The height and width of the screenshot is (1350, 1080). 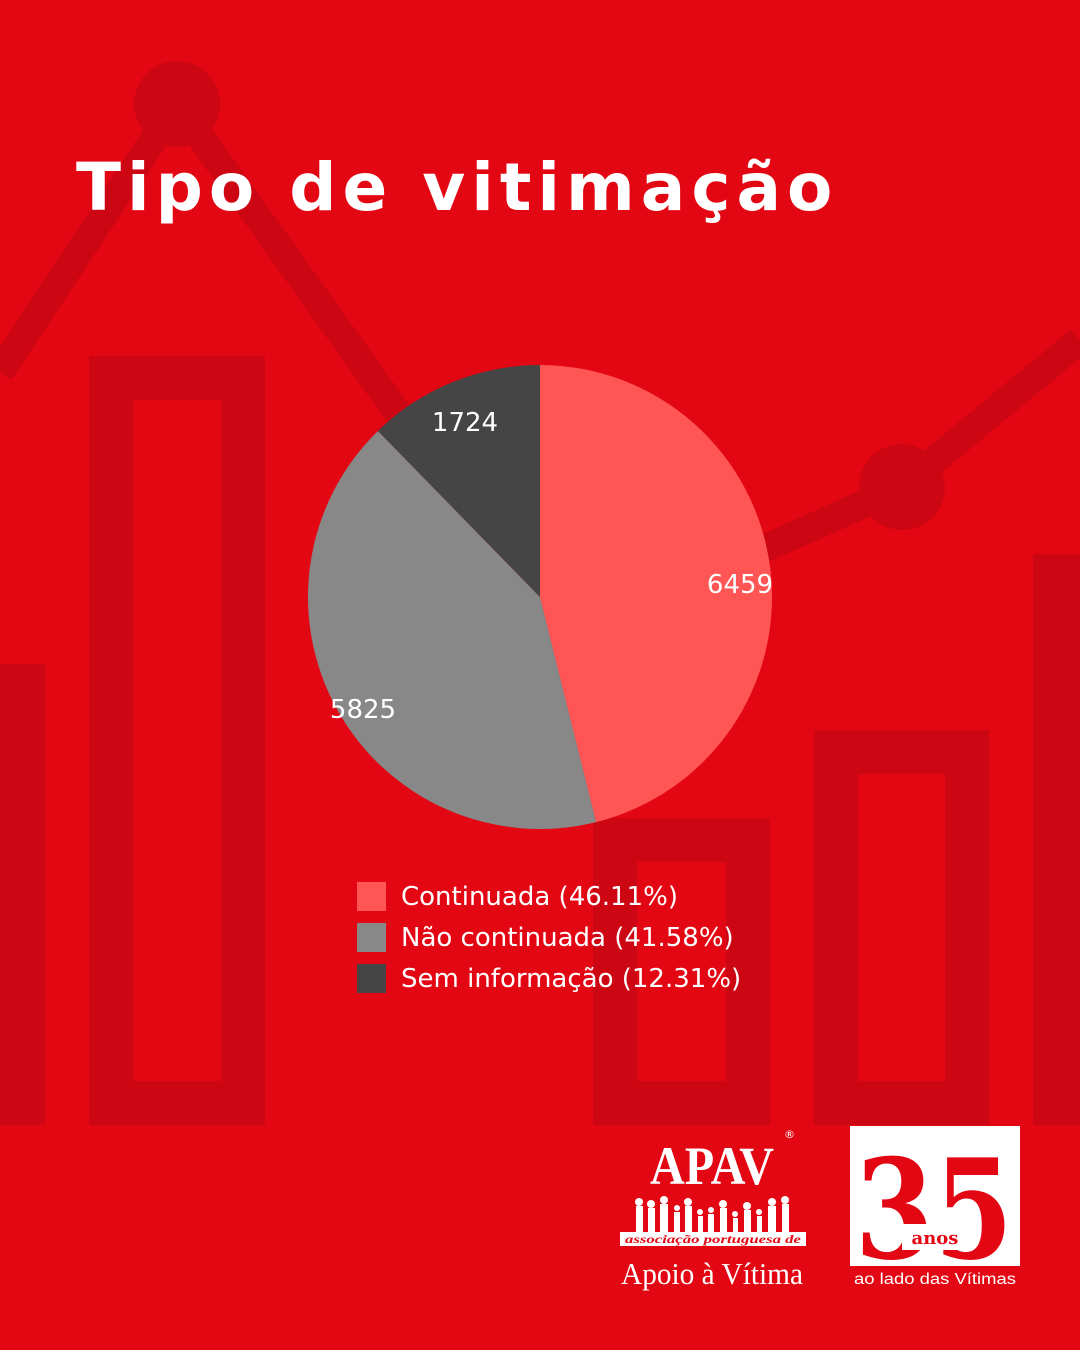 I want to click on legend-item: Sem informação (12.31%), so click(x=549, y=978).